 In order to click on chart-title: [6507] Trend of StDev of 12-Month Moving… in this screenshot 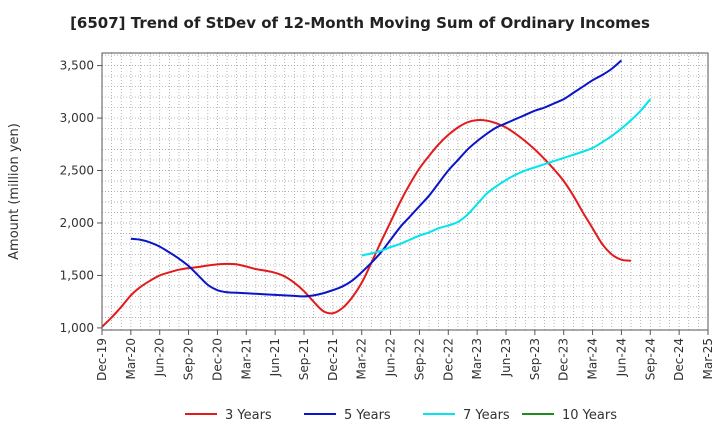, I will do `click(360, 23)`.